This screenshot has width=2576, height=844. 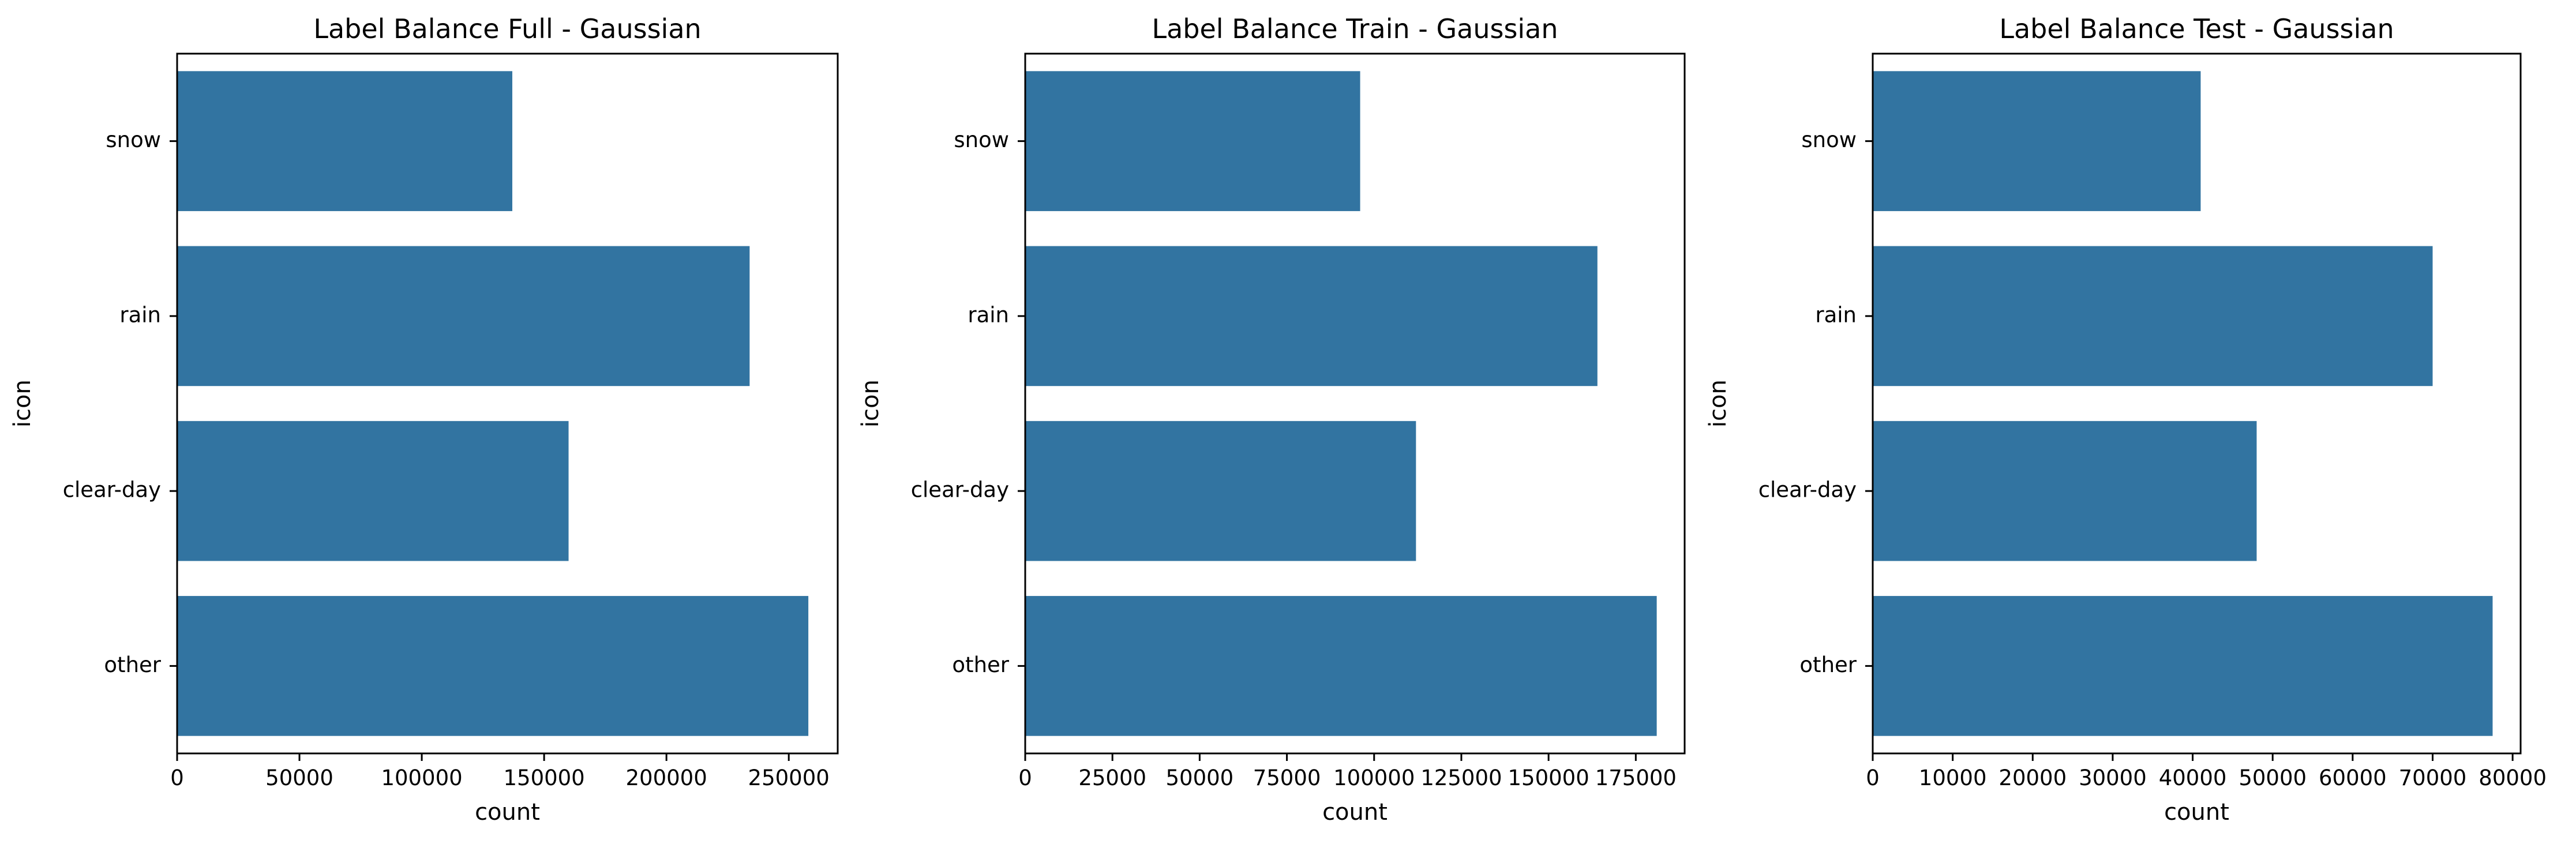 What do you see at coordinates (2113, 778) in the screenshot?
I see `x-tick-label: 30000` at bounding box center [2113, 778].